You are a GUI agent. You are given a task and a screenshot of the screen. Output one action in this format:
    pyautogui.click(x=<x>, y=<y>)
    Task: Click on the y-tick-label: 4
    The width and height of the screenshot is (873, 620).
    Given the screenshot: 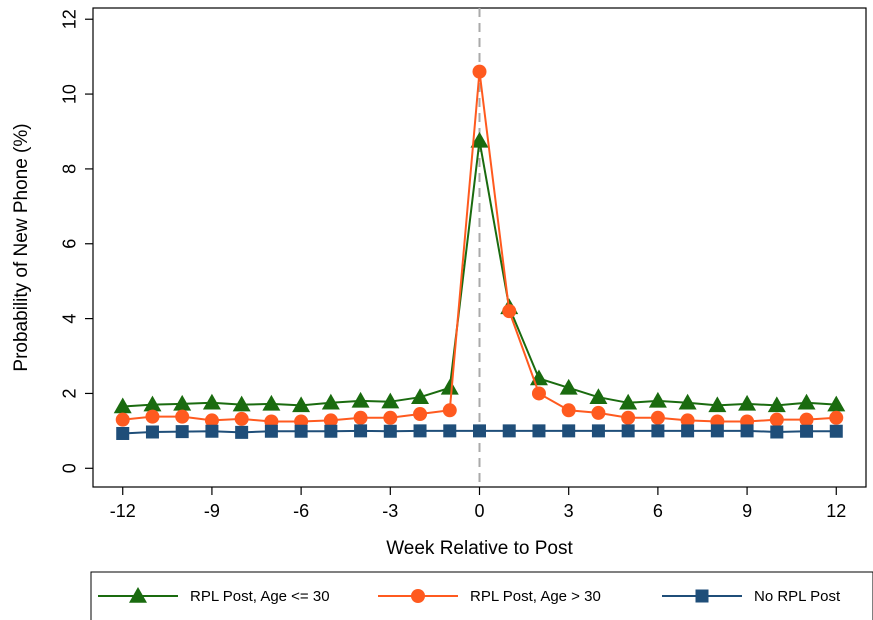 What is the action you would take?
    pyautogui.click(x=69, y=319)
    